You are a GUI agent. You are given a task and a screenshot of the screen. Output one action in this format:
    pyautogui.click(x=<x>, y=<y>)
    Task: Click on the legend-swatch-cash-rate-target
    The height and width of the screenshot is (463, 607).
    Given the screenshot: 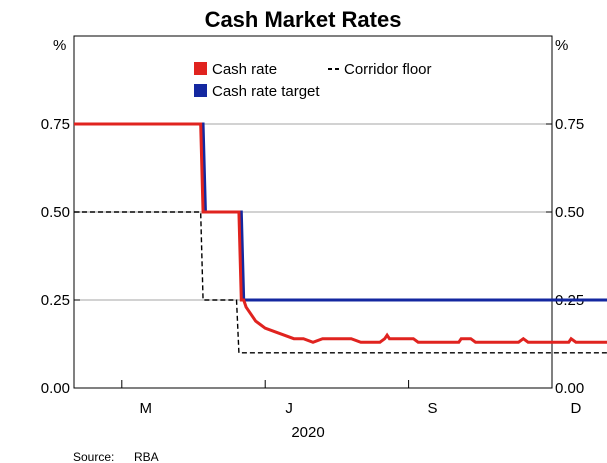 What is the action you would take?
    pyautogui.click(x=200, y=90)
    